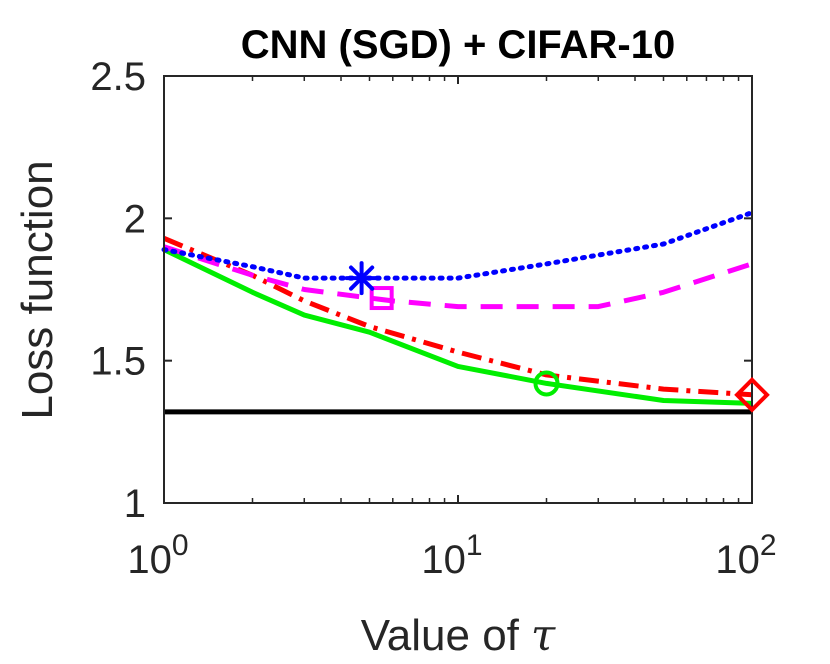 This screenshot has width=830, height=664. I want to click on marker-square, so click(381, 298).